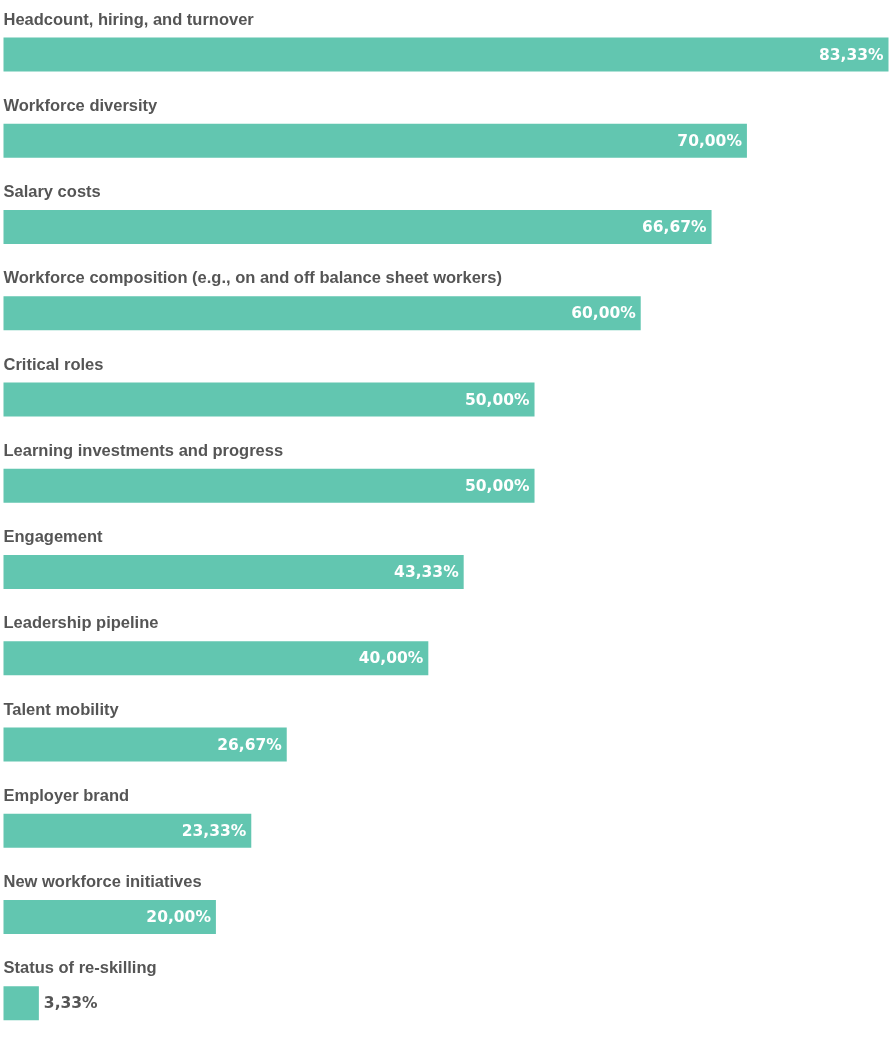  Describe the element at coordinates (129, 18) in the screenshot. I see `y-tick-label: Headcount, hiring, and turnover` at that location.